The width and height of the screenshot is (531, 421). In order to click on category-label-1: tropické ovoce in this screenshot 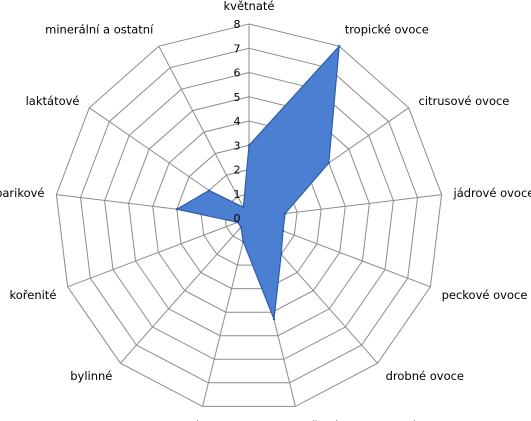, I will do `click(387, 30)`.